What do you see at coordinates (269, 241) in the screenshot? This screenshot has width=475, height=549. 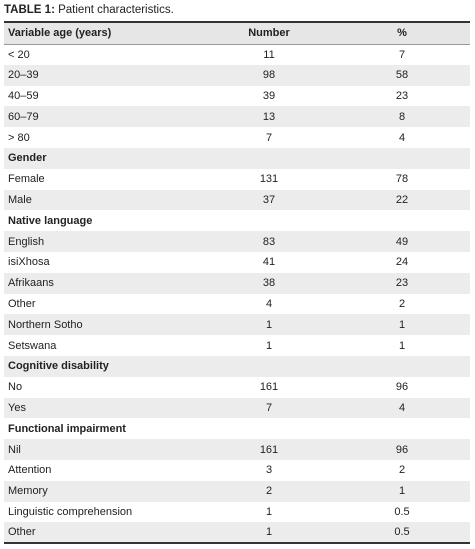 I see `cell-value: 83` at bounding box center [269, 241].